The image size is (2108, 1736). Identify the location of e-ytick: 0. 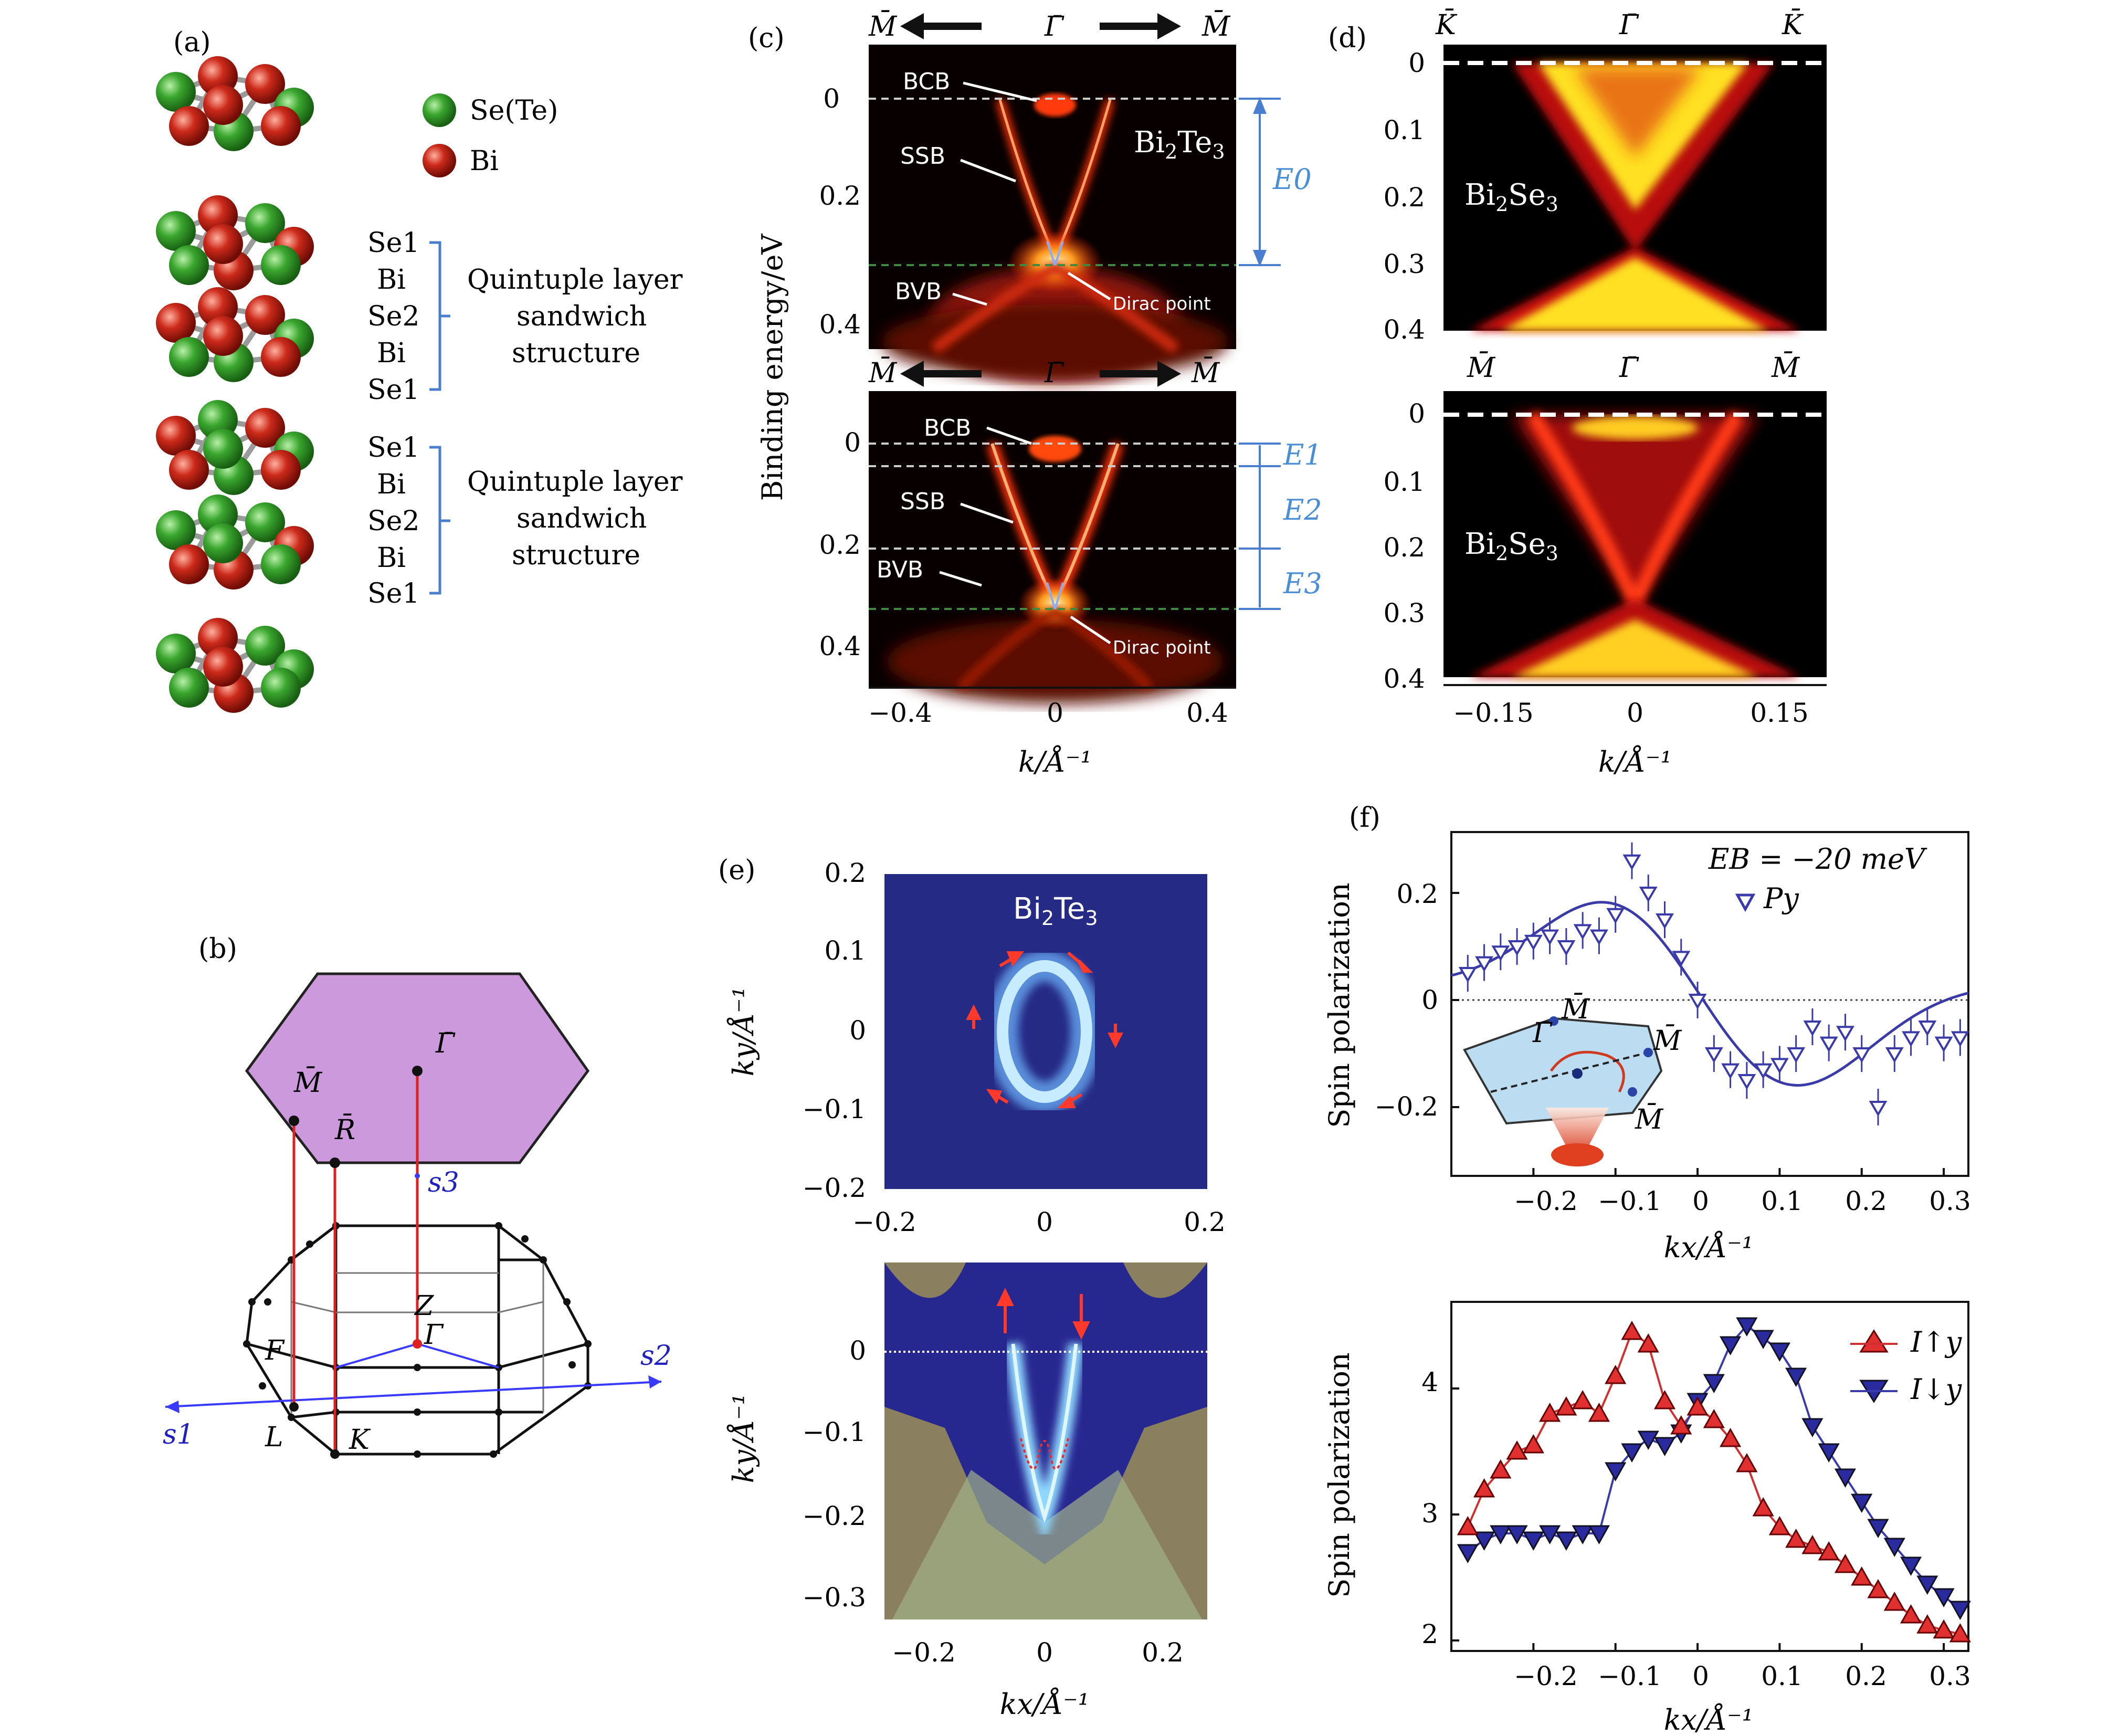
(857, 1350).